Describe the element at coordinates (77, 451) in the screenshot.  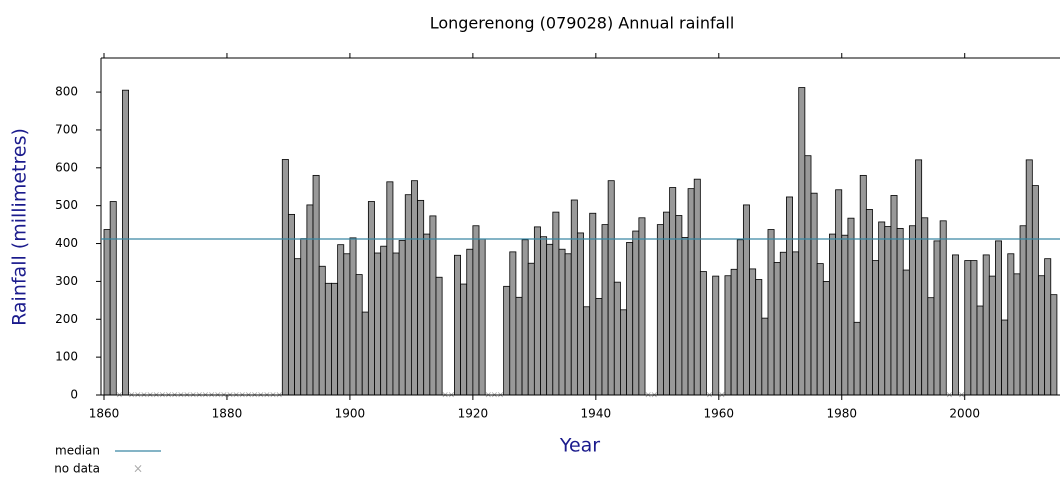
I see `legend-median-label: median` at that location.